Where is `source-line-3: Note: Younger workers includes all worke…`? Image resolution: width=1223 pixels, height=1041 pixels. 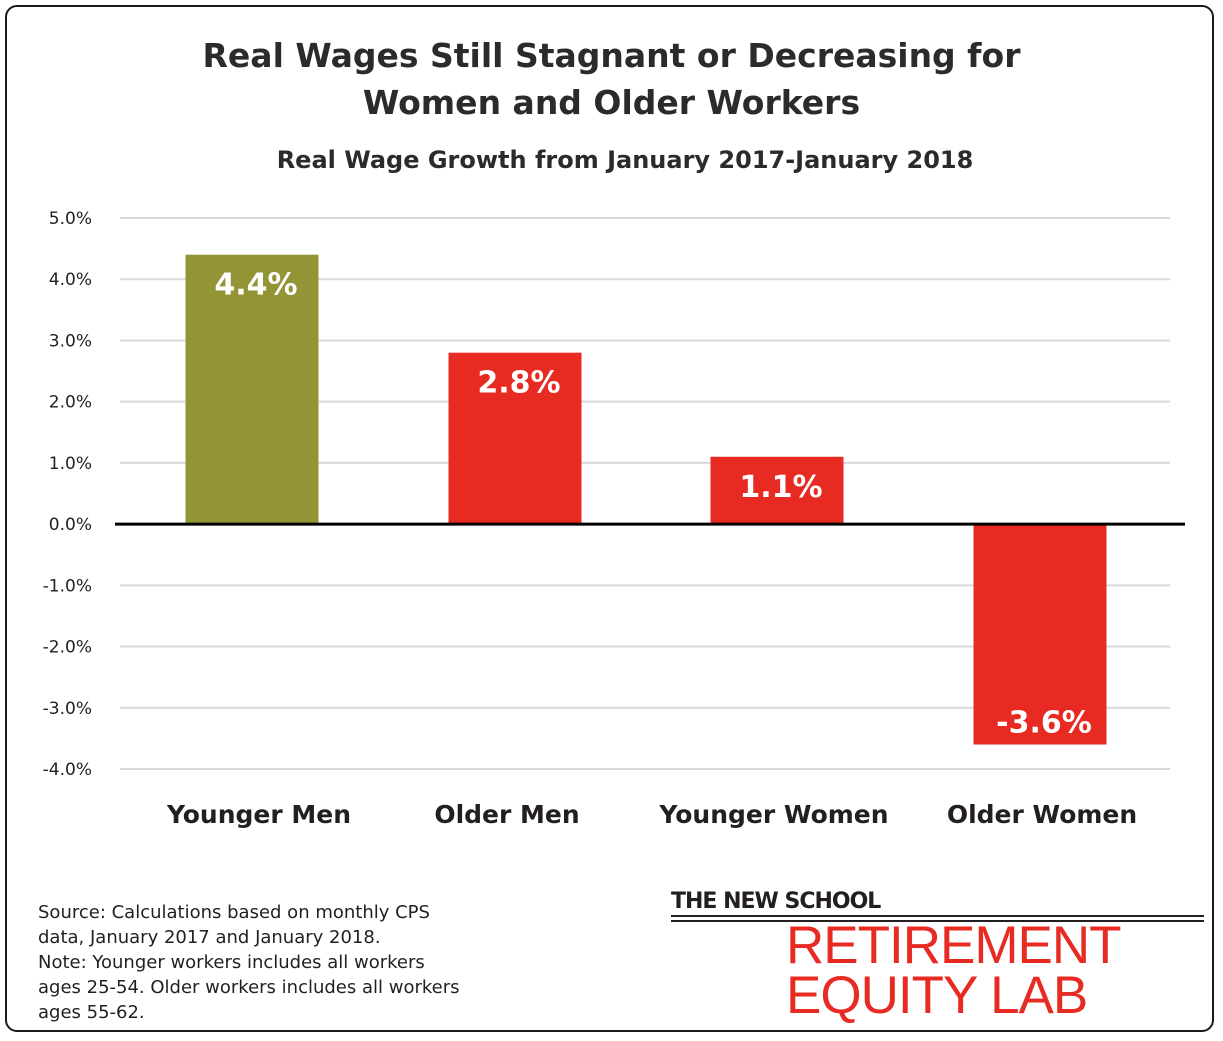 source-line-3: Note: Younger workers includes all worke… is located at coordinates (231, 962).